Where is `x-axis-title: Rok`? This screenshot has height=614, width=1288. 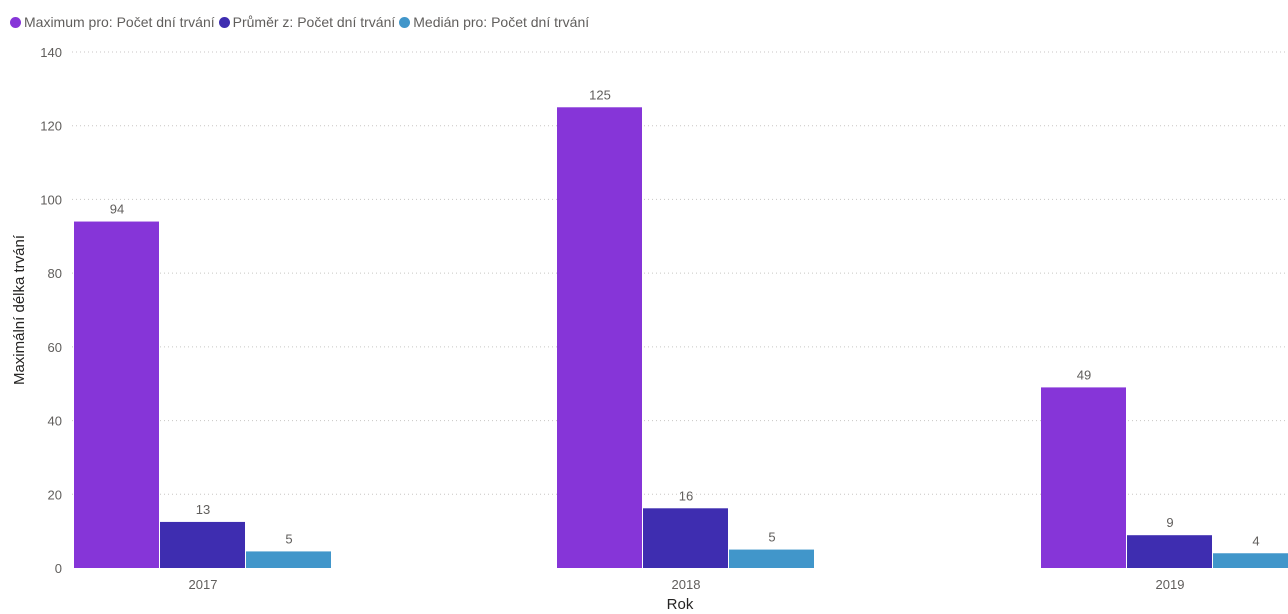 x-axis-title: Rok is located at coordinates (680, 604).